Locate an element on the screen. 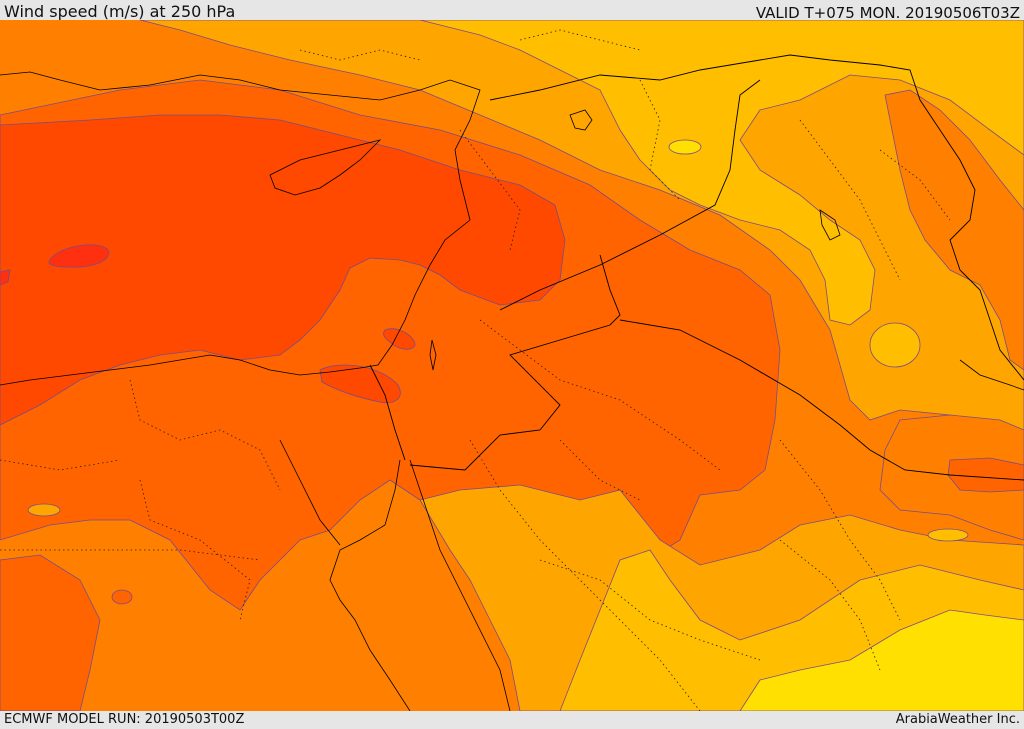 The height and width of the screenshot is (729, 1024). border-jordan-saudi is located at coordinates (515, 362).